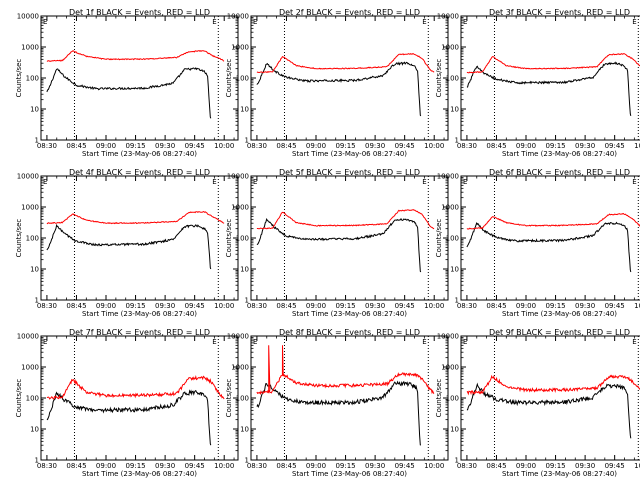 This screenshot has height=480, width=640. I want to click on panel-title: Det 3f BLACK = Events, RED = LLD, so click(559, 12).